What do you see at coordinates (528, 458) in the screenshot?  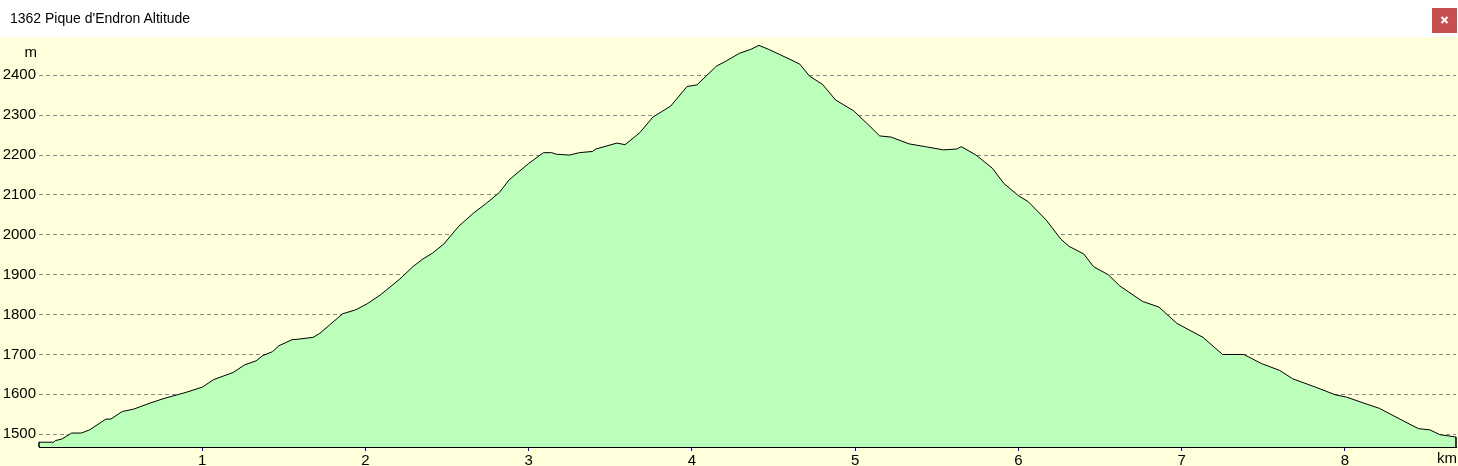 I see `x-tick-label: 3` at bounding box center [528, 458].